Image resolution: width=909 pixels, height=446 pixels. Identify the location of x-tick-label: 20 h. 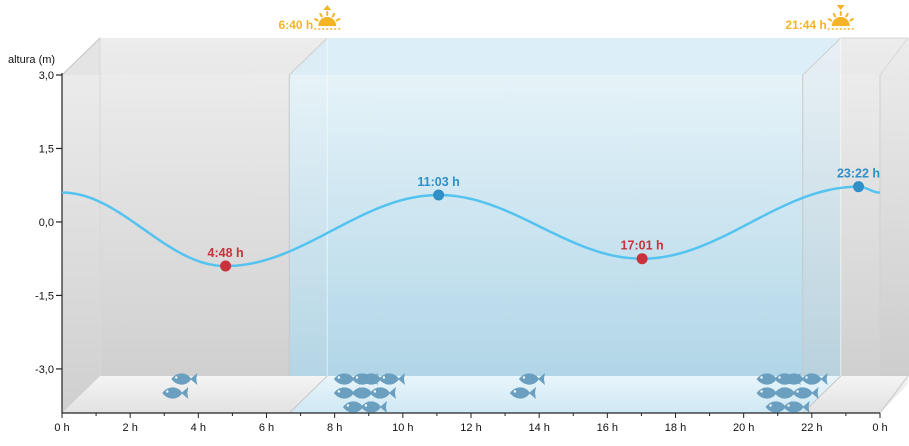
(743, 428).